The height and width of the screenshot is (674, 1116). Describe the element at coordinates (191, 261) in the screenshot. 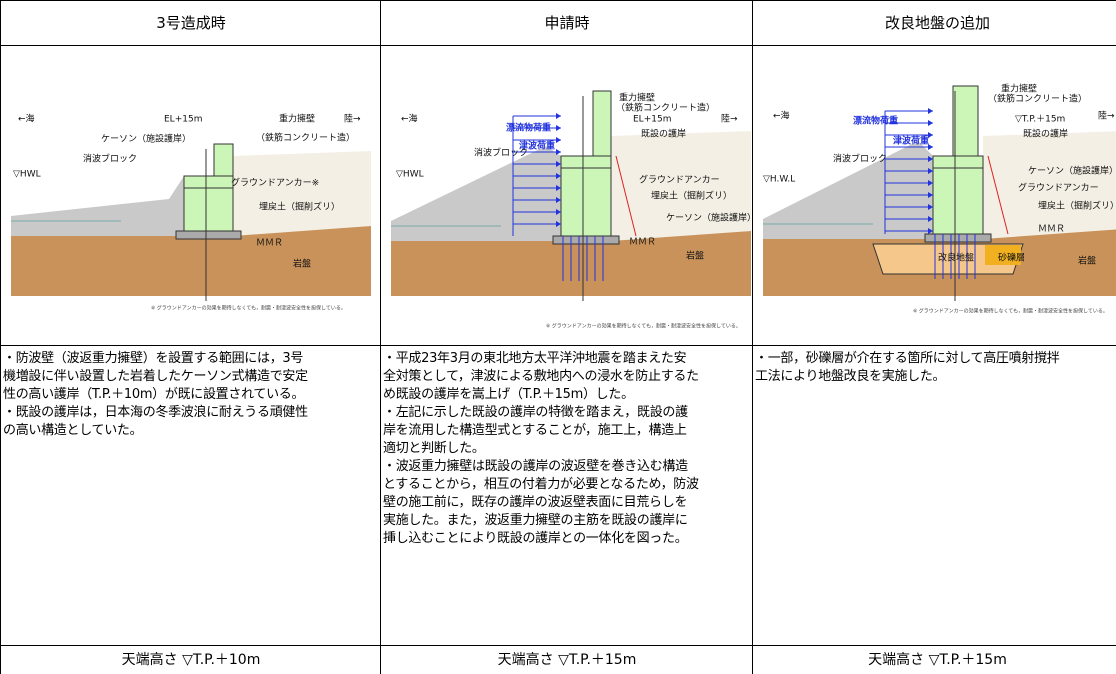

I see `ground` at that location.